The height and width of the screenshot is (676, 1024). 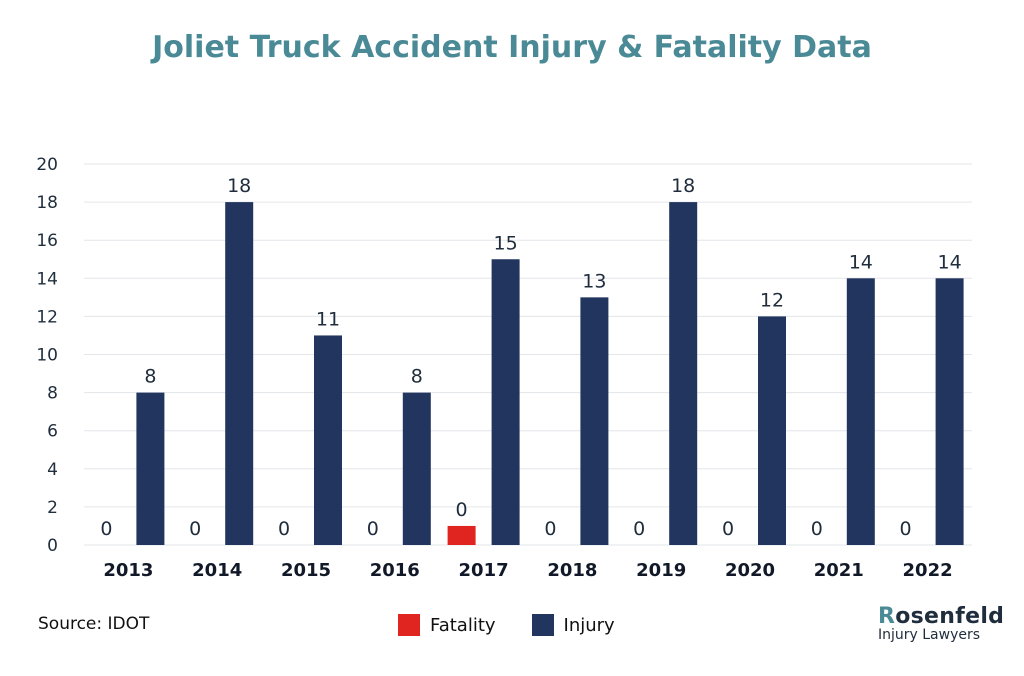 I want to click on legend: Fatality Injury, so click(x=518, y=625).